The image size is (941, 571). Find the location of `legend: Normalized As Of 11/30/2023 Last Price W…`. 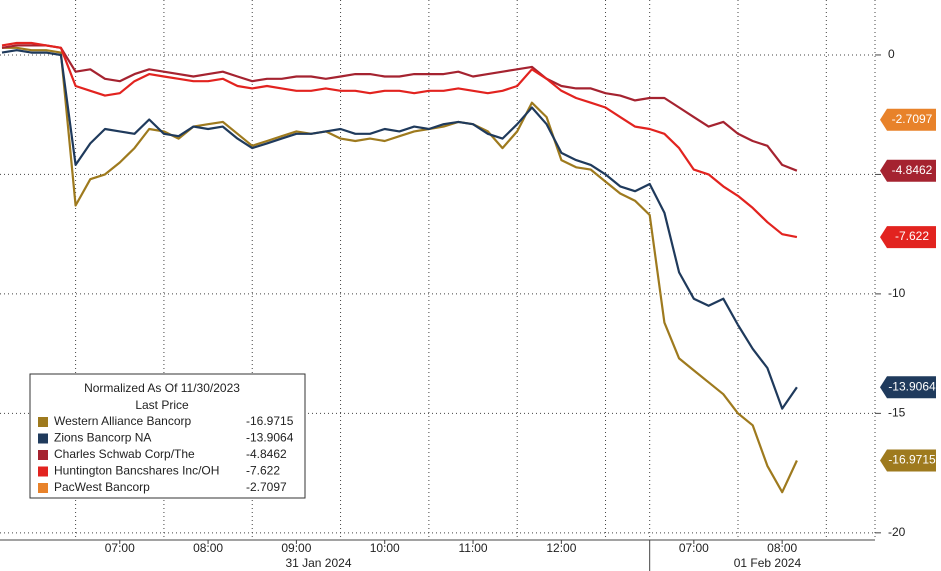

legend: Normalized As Of 11/30/2023 Last Price W… is located at coordinates (167, 436).